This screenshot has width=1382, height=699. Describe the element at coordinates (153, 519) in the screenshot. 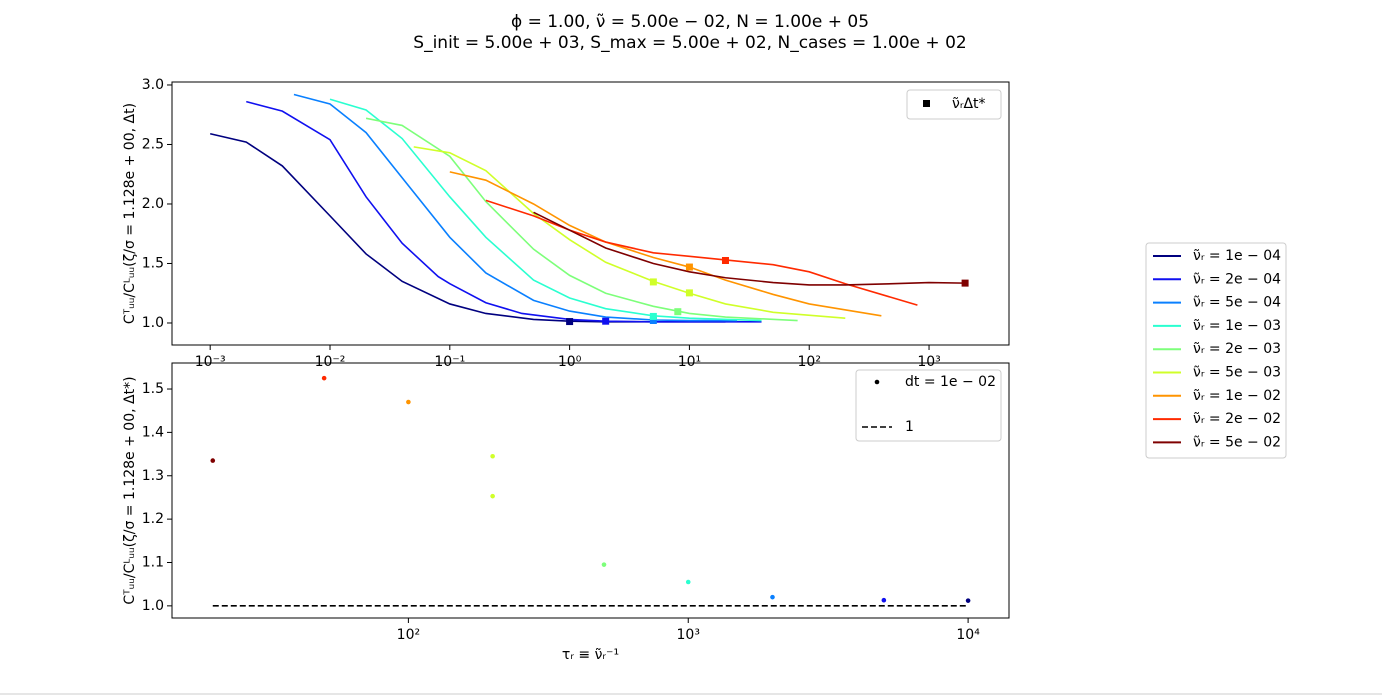

I see `y-tick-label: 1.2` at that location.